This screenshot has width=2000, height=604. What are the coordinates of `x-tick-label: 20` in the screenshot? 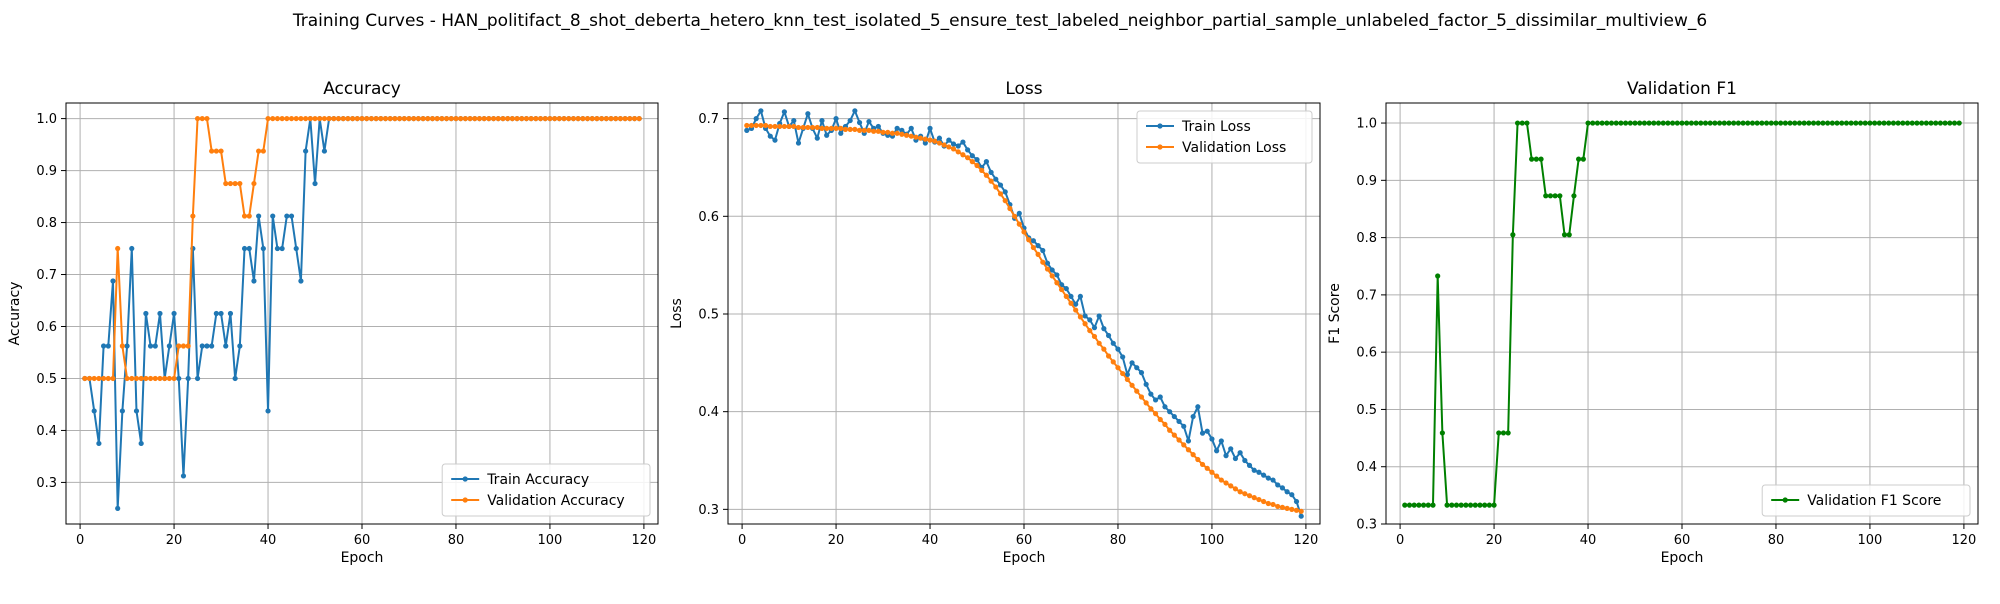 It's located at (1494, 540).